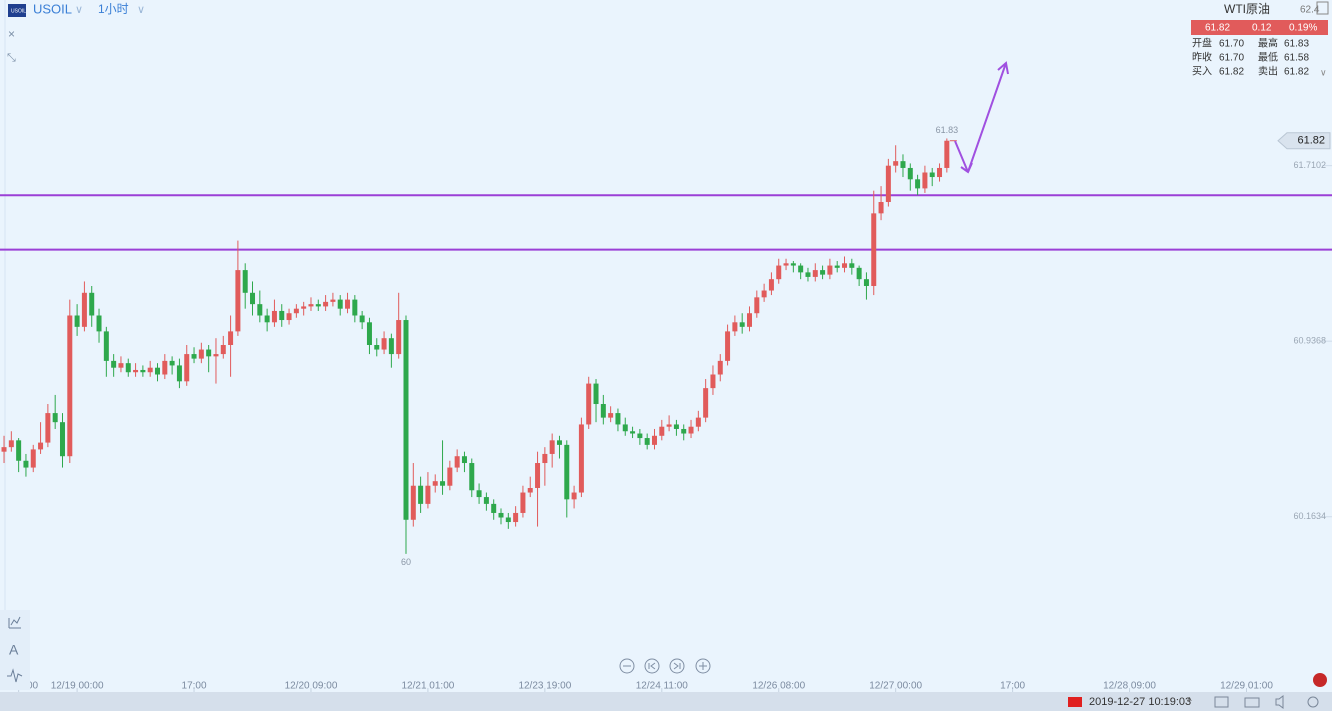  What do you see at coordinates (1129, 686) in the screenshot?
I see `x-tick-label: 12/28 09:00` at bounding box center [1129, 686].